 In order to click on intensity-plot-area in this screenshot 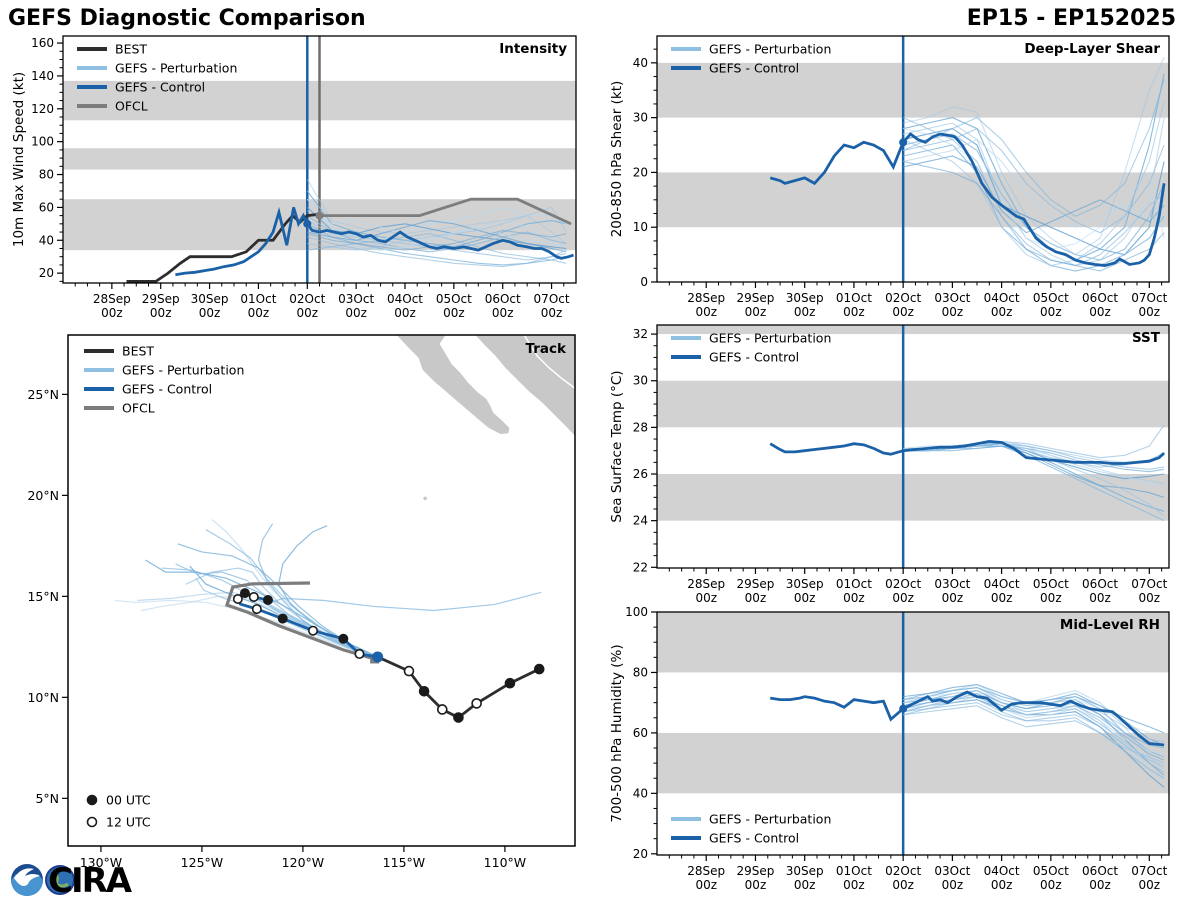, I will do `click(319, 159)`.